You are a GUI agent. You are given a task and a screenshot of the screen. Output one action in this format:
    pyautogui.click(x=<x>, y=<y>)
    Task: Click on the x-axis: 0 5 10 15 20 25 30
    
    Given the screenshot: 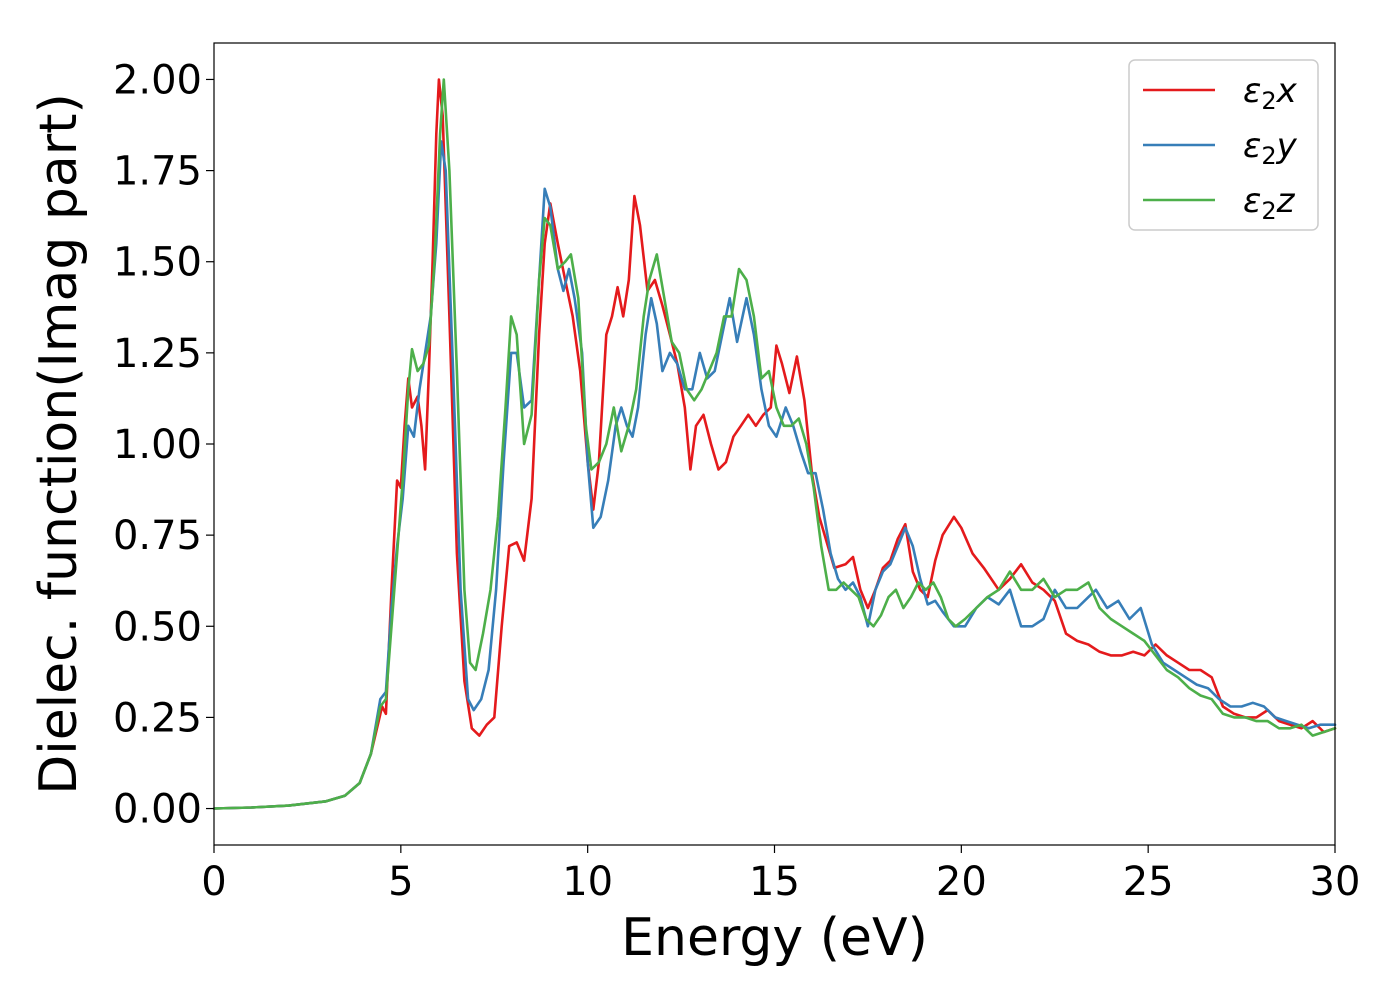 What is the action you would take?
    pyautogui.click(x=780, y=875)
    